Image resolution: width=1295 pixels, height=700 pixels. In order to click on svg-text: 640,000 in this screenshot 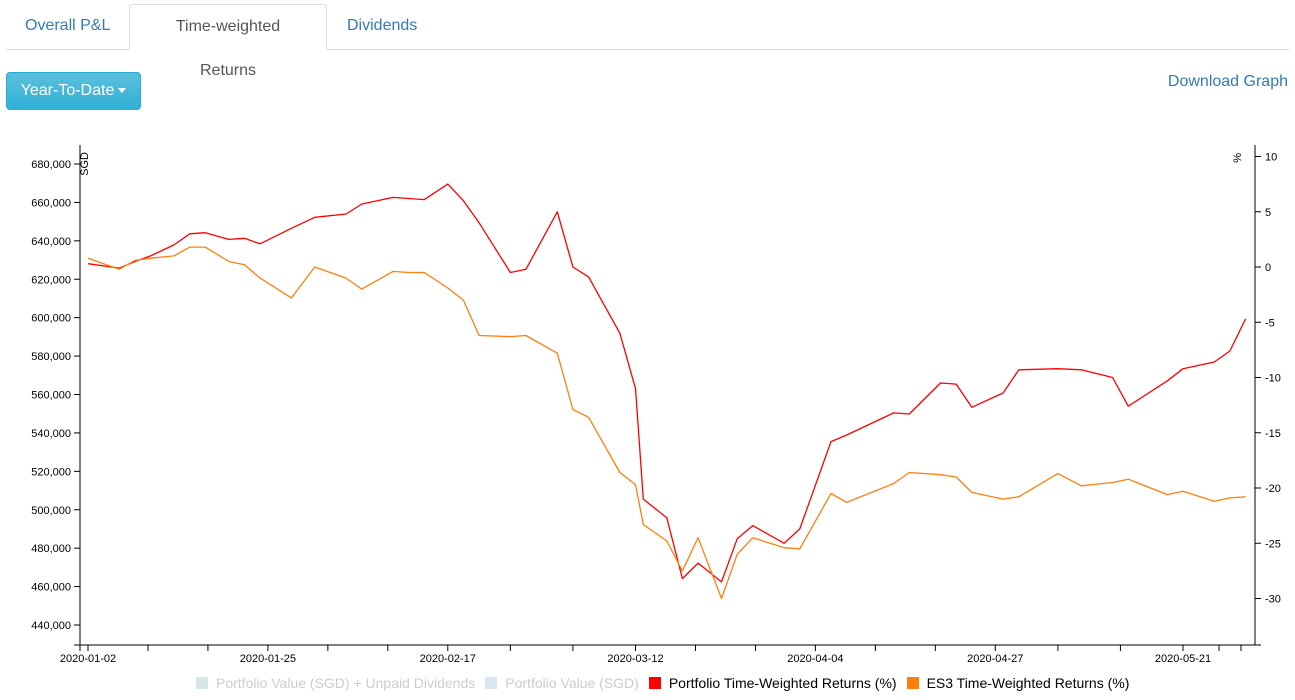, I will do `click(51, 242)`.